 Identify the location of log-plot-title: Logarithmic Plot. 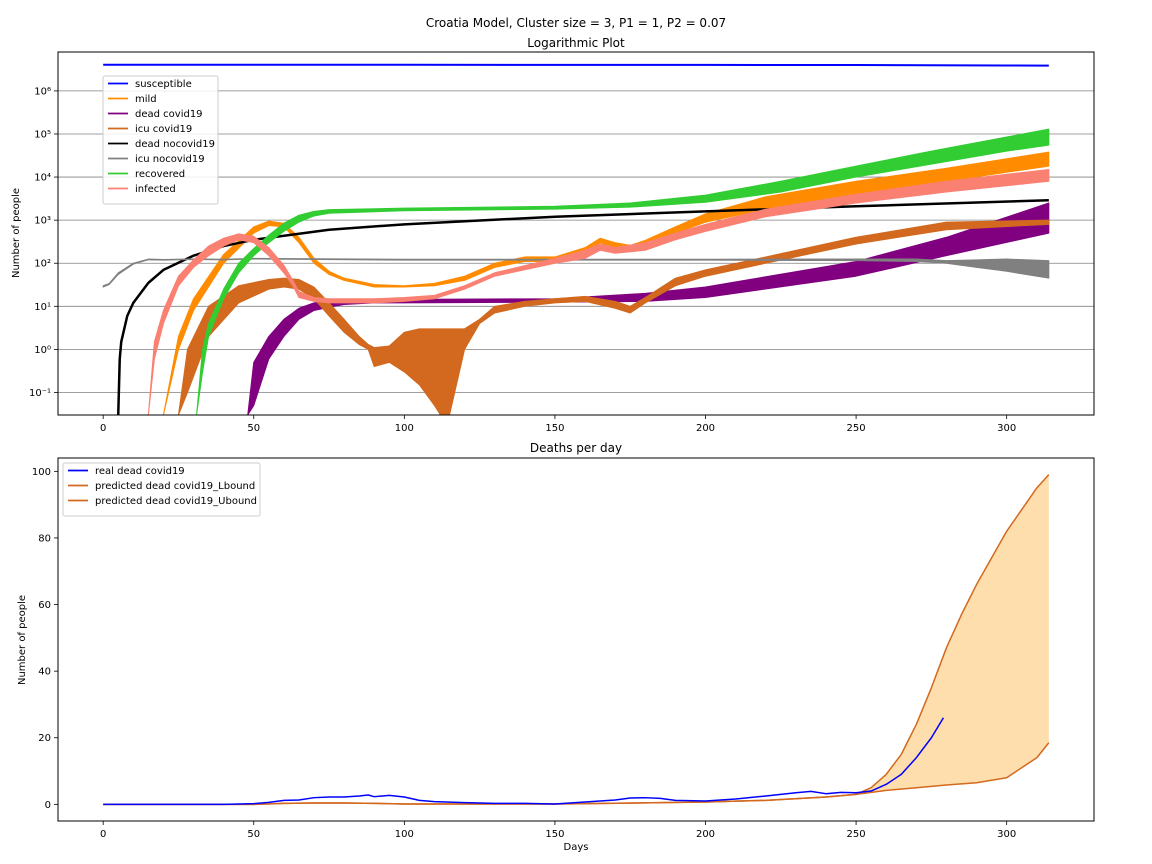
(576, 43).